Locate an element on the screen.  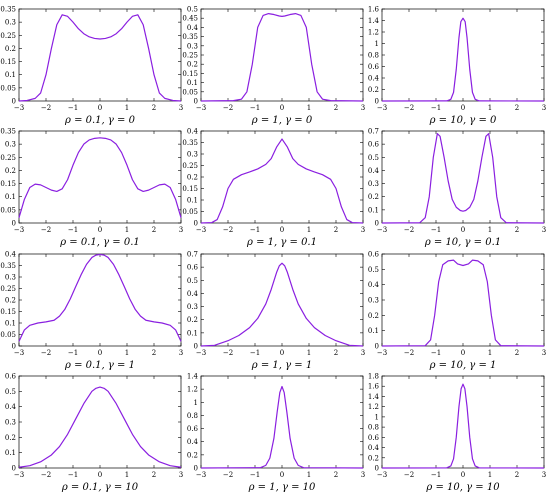
y-tick-label: 0.05 is located at coordinates (8, 335).